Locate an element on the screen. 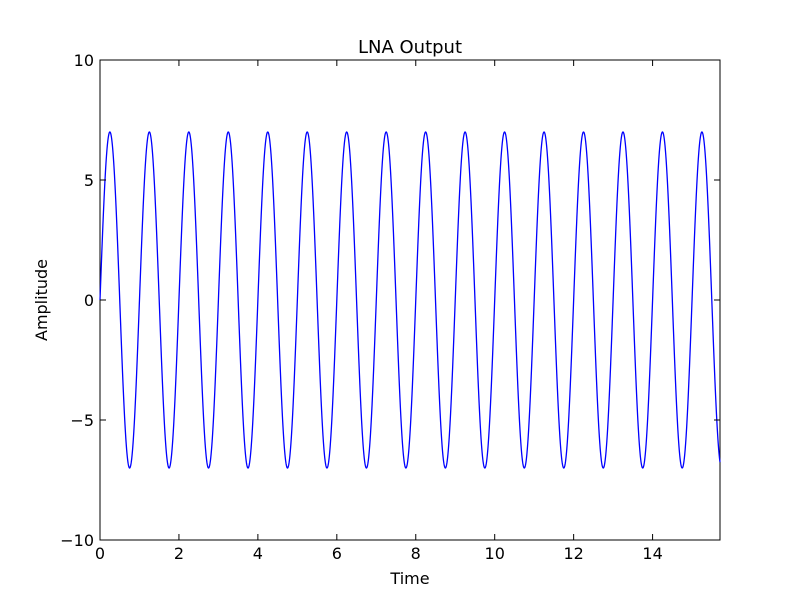 This screenshot has height=600, width=800. y-tick-label: −10 is located at coordinates (77, 540).